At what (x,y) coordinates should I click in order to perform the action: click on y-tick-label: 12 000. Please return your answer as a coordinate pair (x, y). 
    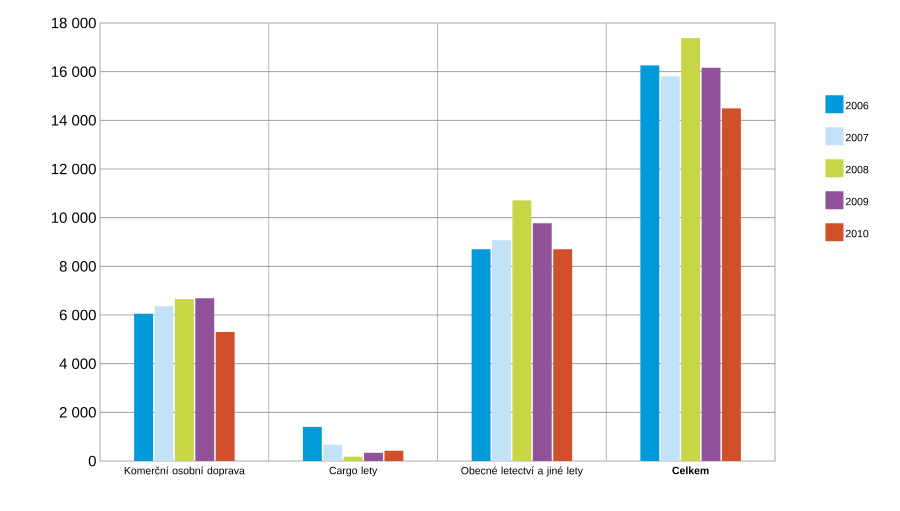
    Looking at the image, I should click on (74, 169).